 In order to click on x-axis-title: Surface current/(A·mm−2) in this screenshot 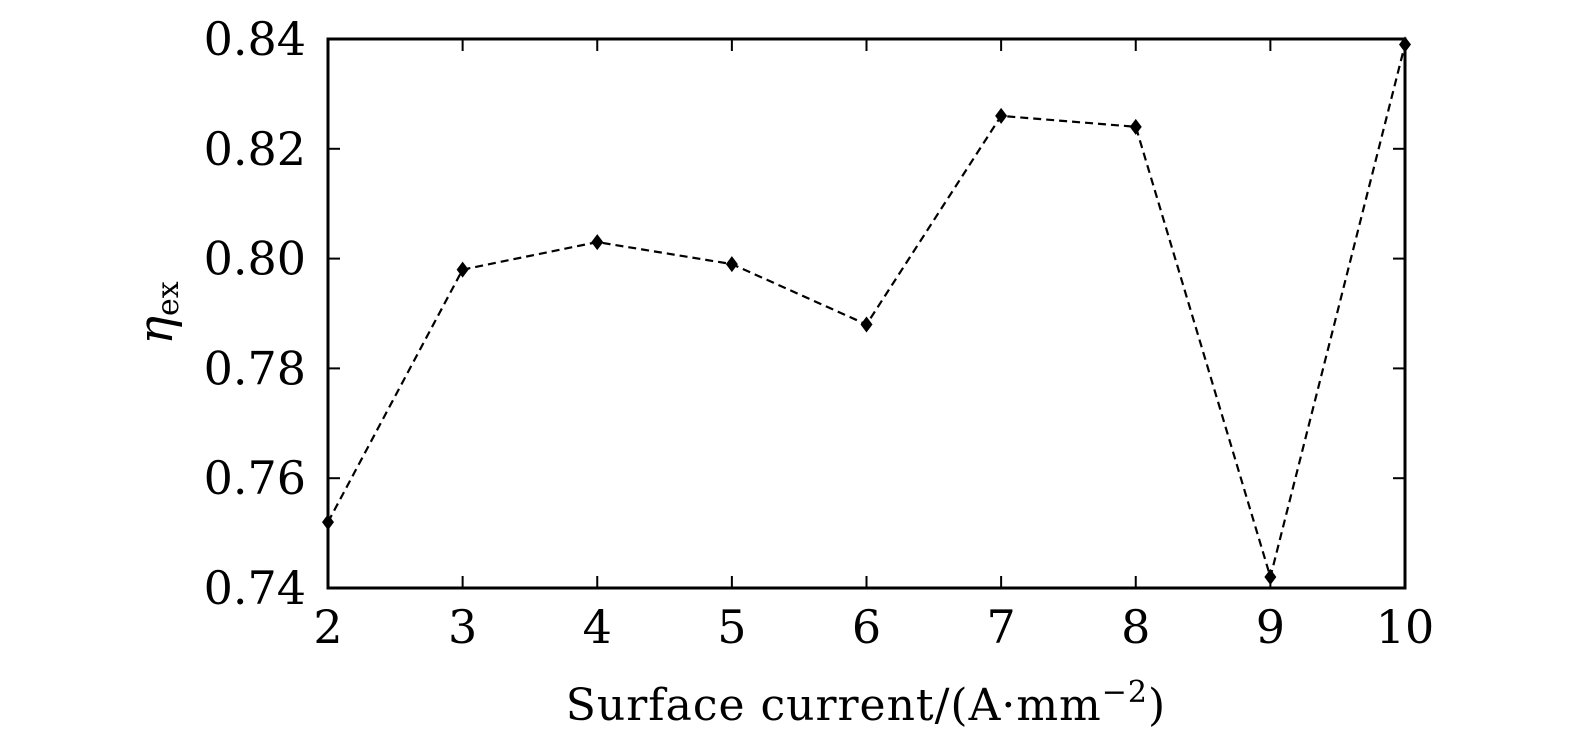, I will do `click(866, 703)`.